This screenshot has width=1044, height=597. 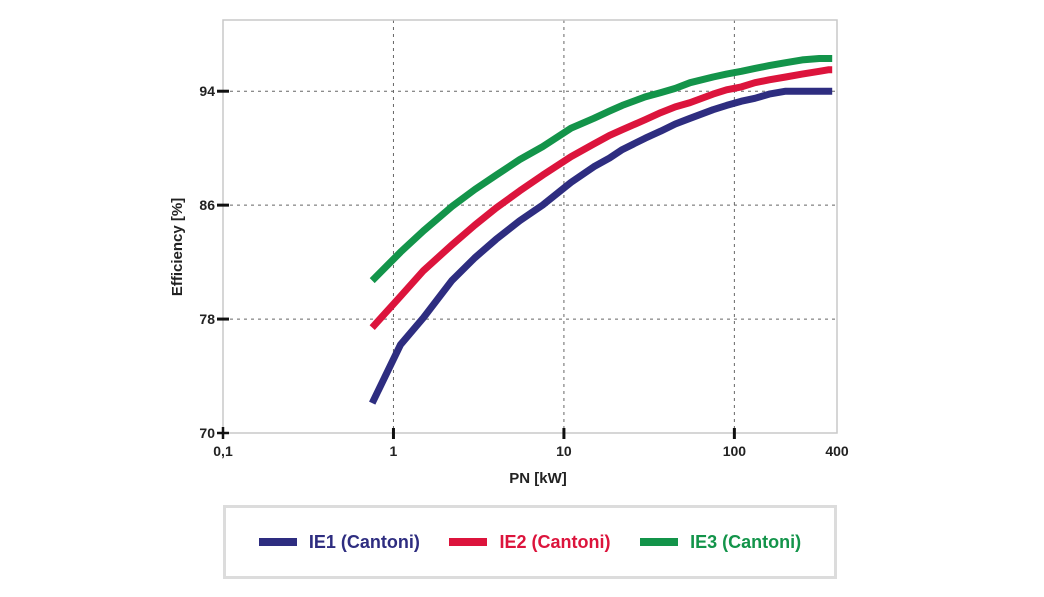 What do you see at coordinates (207, 91) in the screenshot?
I see `y-tick-label: 94` at bounding box center [207, 91].